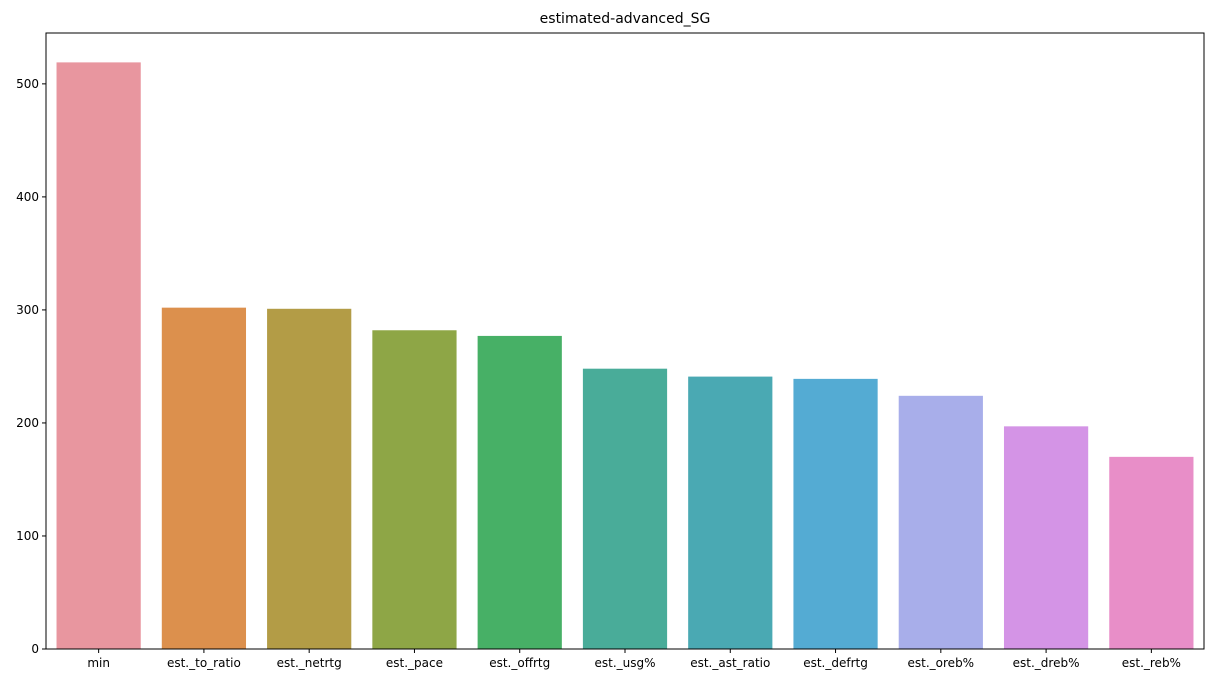 The width and height of the screenshot is (1218, 682). What do you see at coordinates (27, 310) in the screenshot?
I see `y-tick-label: 300` at bounding box center [27, 310].